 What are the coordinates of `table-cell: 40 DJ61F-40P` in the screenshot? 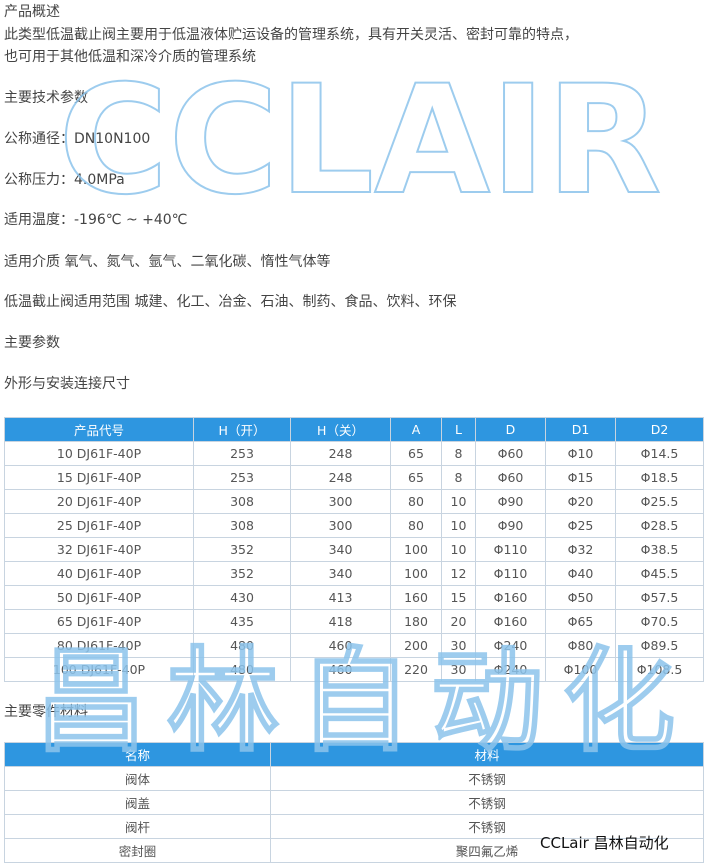 It's located at (99, 573).